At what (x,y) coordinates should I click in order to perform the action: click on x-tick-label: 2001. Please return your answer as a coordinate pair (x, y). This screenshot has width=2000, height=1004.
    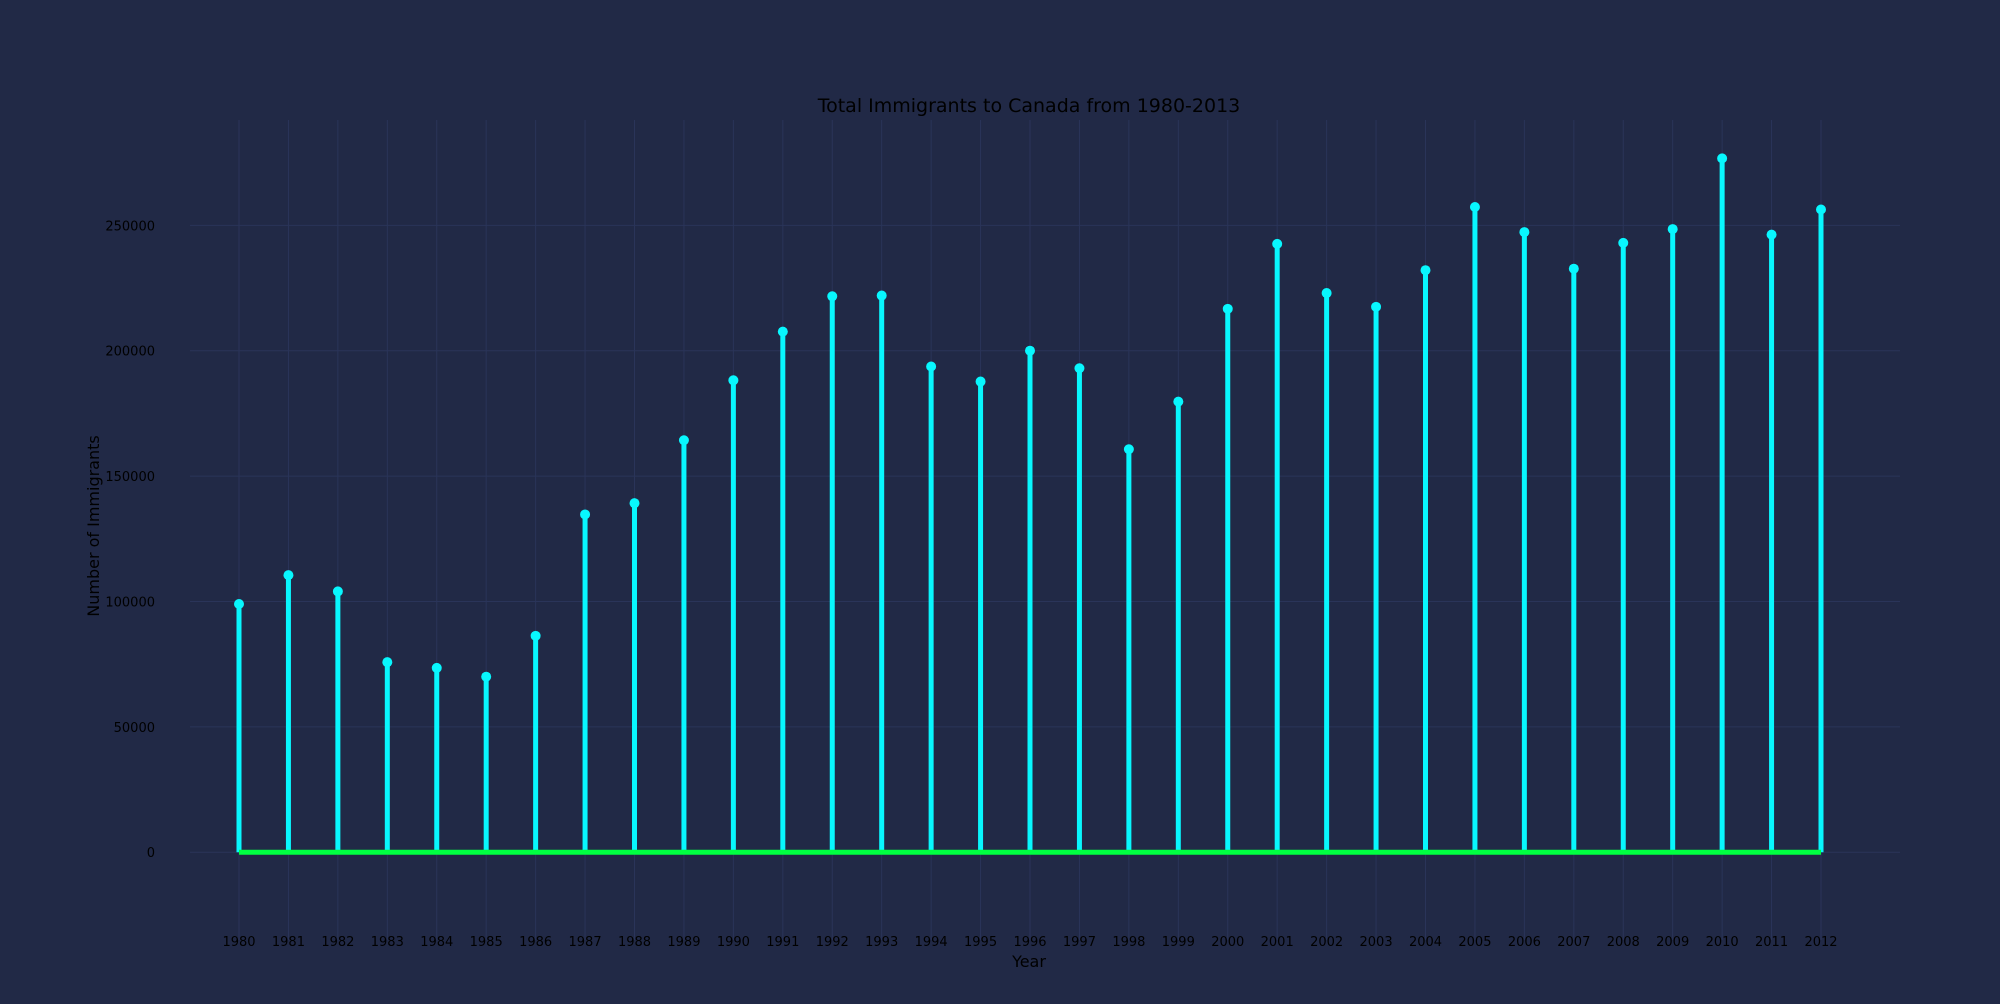
    Looking at the image, I should click on (1277, 942).